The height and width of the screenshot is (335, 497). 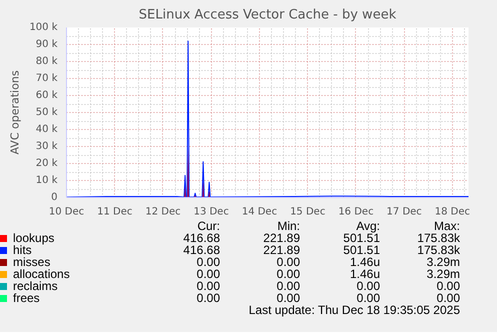 I want to click on x-tick-label: 10 Dec, so click(x=66, y=212).